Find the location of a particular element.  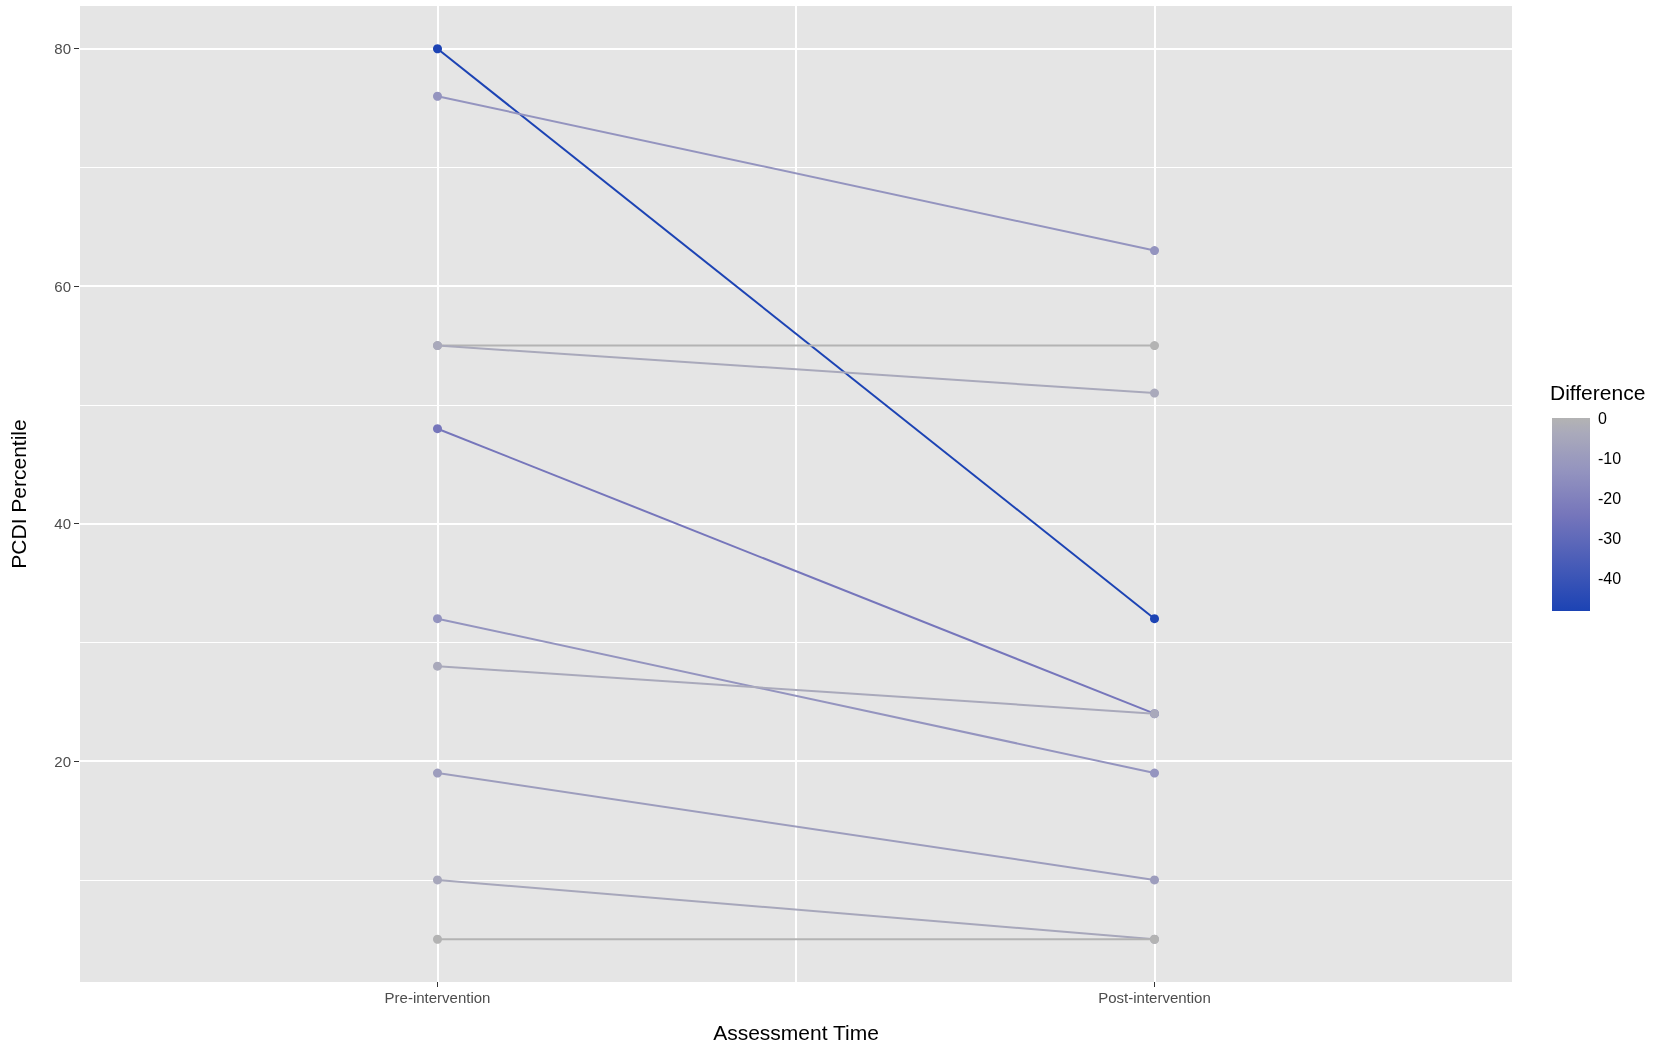

color-bar-label: -10 is located at coordinates (1610, 458).